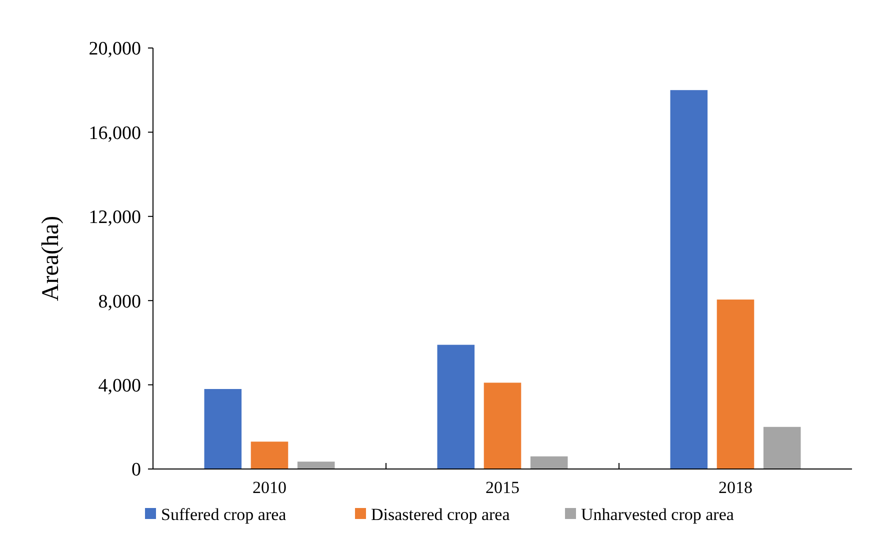  Describe the element at coordinates (503, 487) in the screenshot. I see `x-tick-label: 2015` at that location.